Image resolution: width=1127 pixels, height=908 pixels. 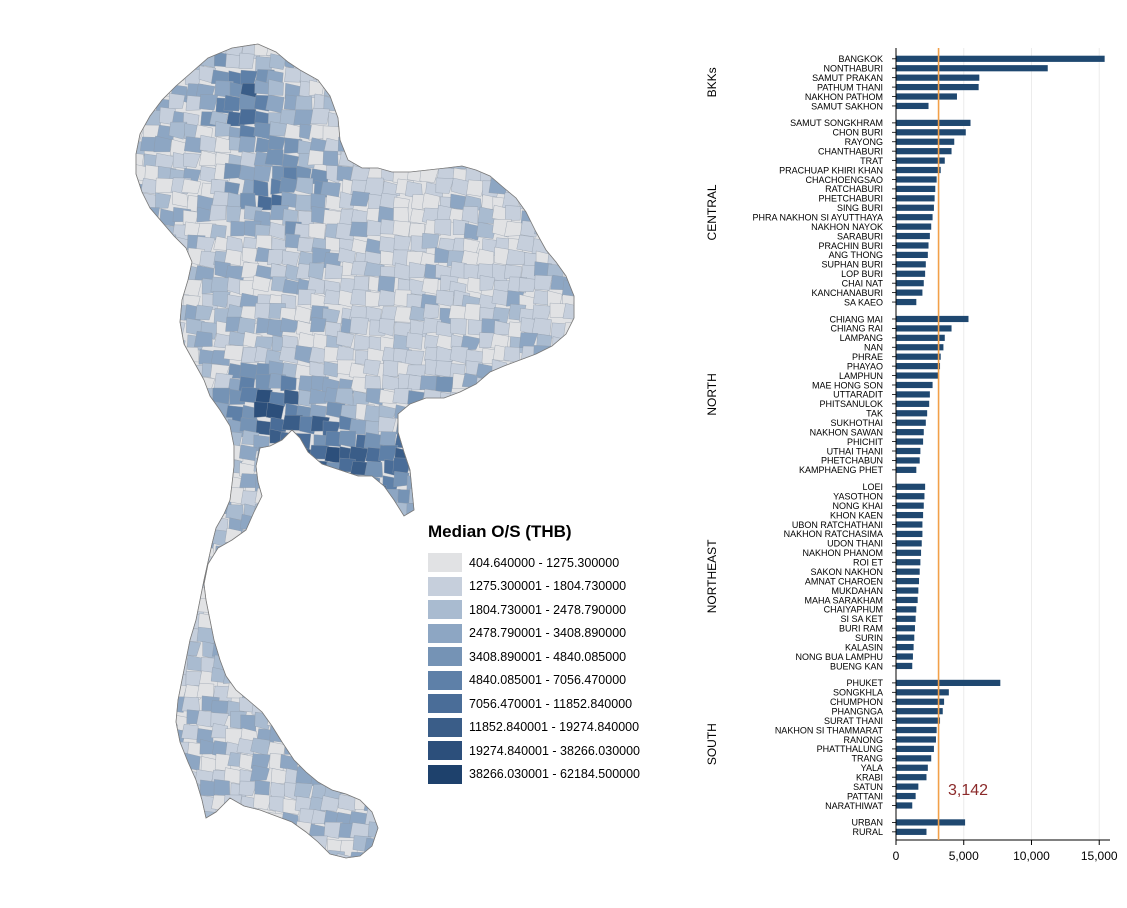 What do you see at coordinates (867, 357) in the screenshot?
I see `category-label: PHRAE` at bounding box center [867, 357].